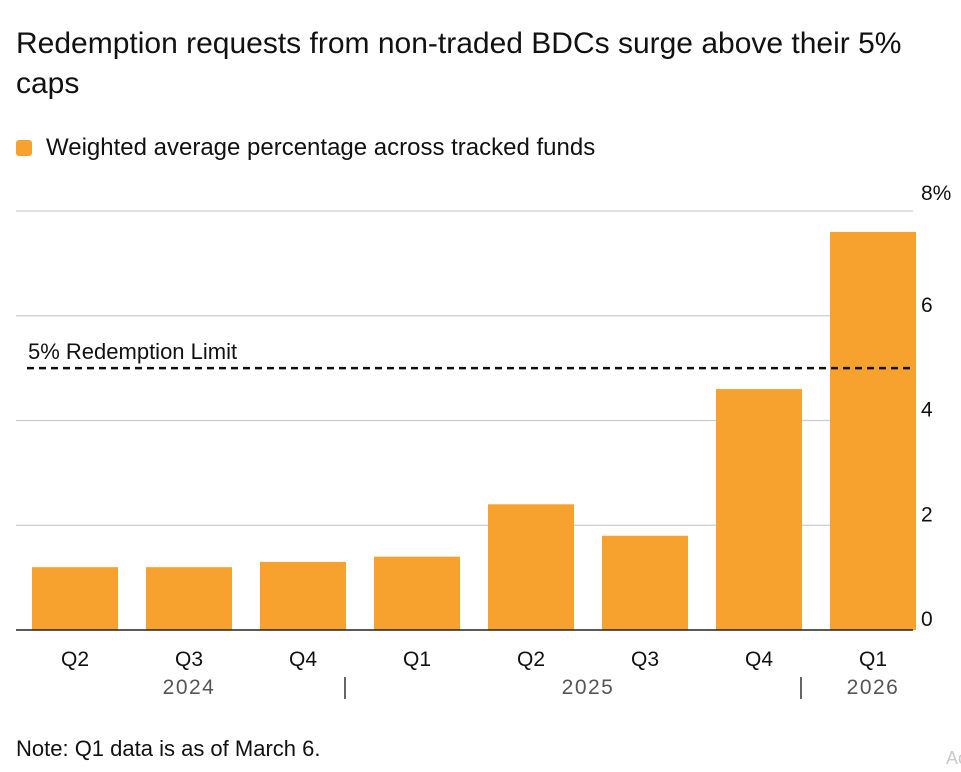  Describe the element at coordinates (927, 514) in the screenshot. I see `y-tick-label: 2` at that location.